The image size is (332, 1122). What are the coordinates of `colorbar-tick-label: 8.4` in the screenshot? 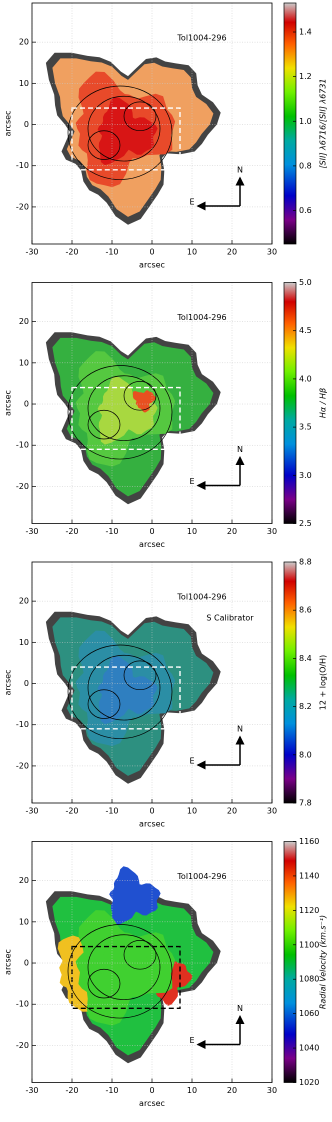 It's located at (305, 658).